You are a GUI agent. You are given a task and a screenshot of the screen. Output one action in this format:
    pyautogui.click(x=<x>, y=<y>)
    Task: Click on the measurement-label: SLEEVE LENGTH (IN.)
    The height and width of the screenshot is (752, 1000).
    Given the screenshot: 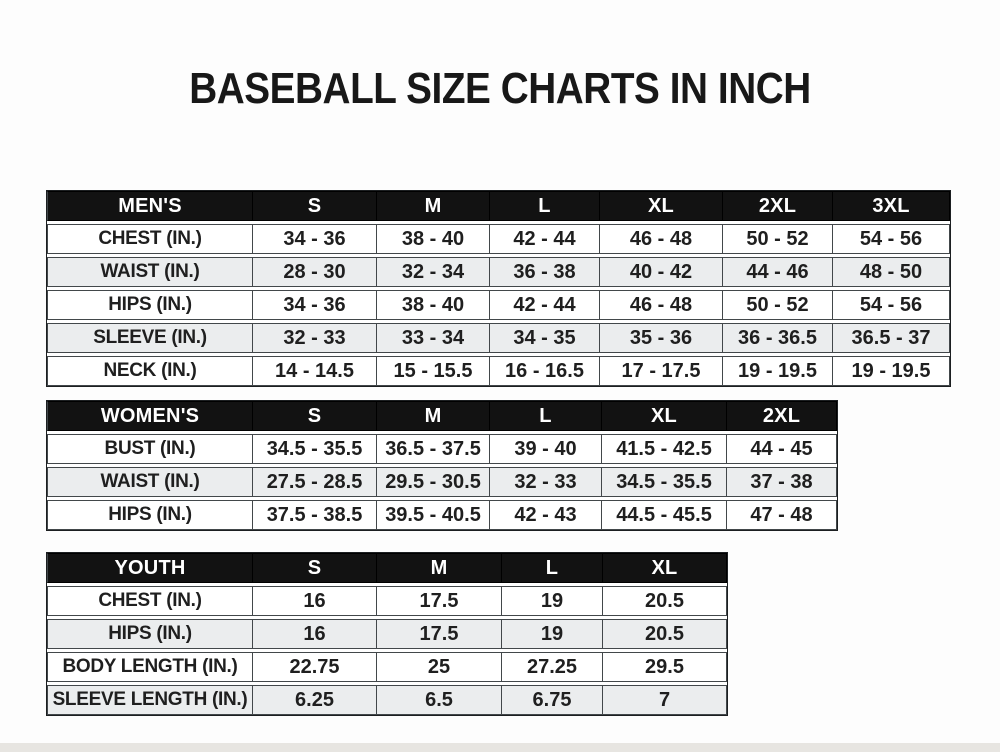 What is the action you would take?
    pyautogui.click(x=150, y=700)
    